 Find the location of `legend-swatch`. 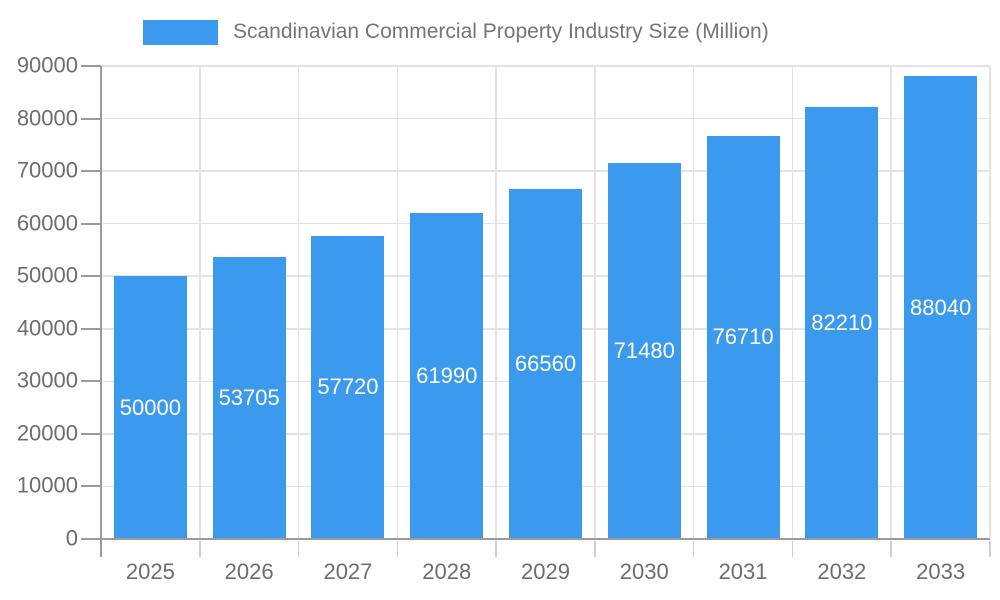

legend-swatch is located at coordinates (180, 32).